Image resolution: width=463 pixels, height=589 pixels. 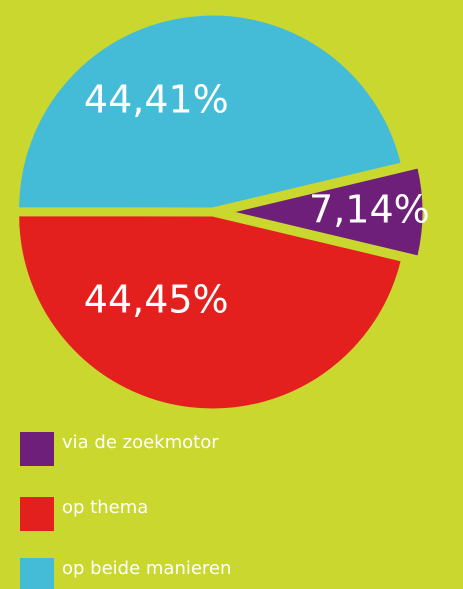 What do you see at coordinates (140, 442) in the screenshot?
I see `legend-label: via de zoekmotor` at bounding box center [140, 442].